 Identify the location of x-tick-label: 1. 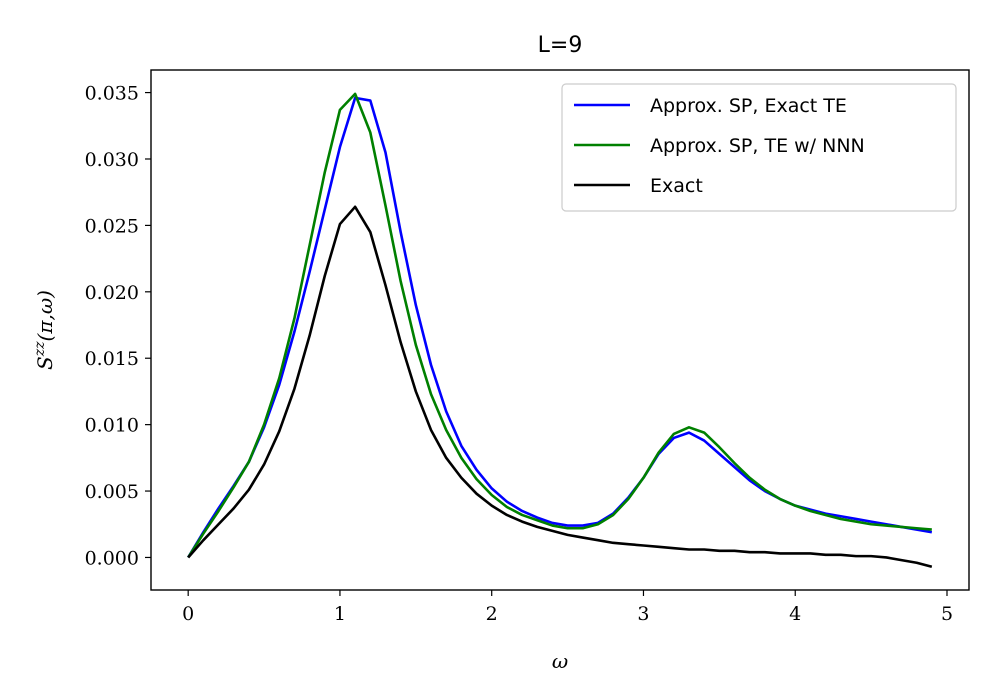
(340, 614).